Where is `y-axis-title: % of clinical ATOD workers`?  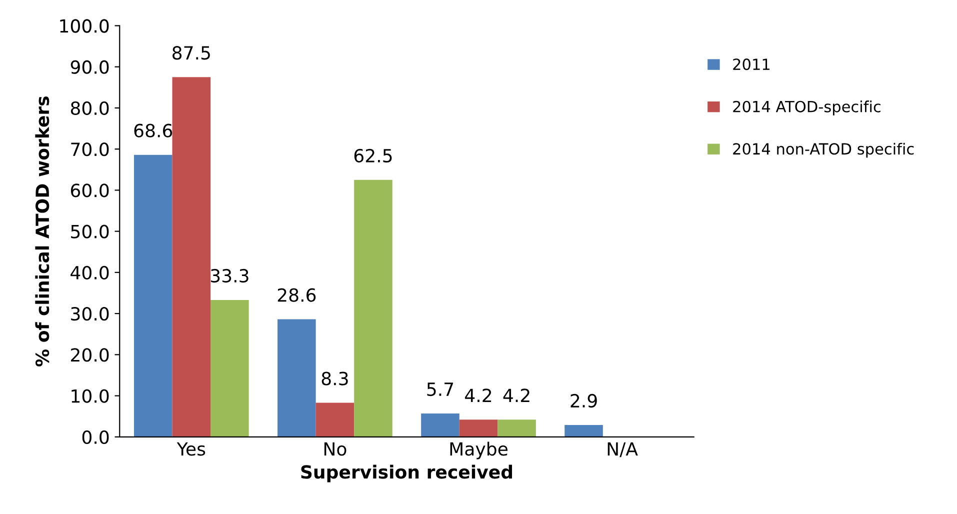
y-axis-title: % of clinical ATOD workers is located at coordinates (42, 231).